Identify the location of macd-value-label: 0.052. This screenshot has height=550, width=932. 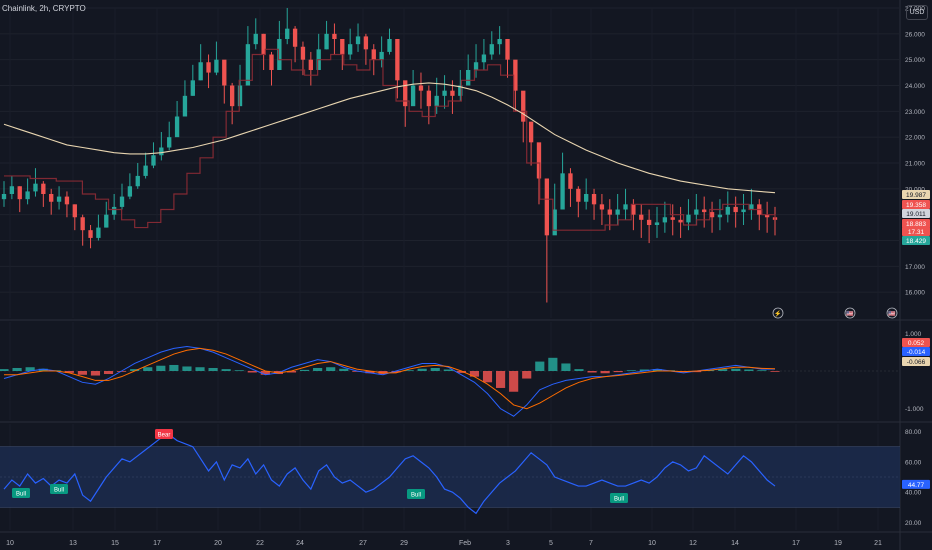
(916, 343).